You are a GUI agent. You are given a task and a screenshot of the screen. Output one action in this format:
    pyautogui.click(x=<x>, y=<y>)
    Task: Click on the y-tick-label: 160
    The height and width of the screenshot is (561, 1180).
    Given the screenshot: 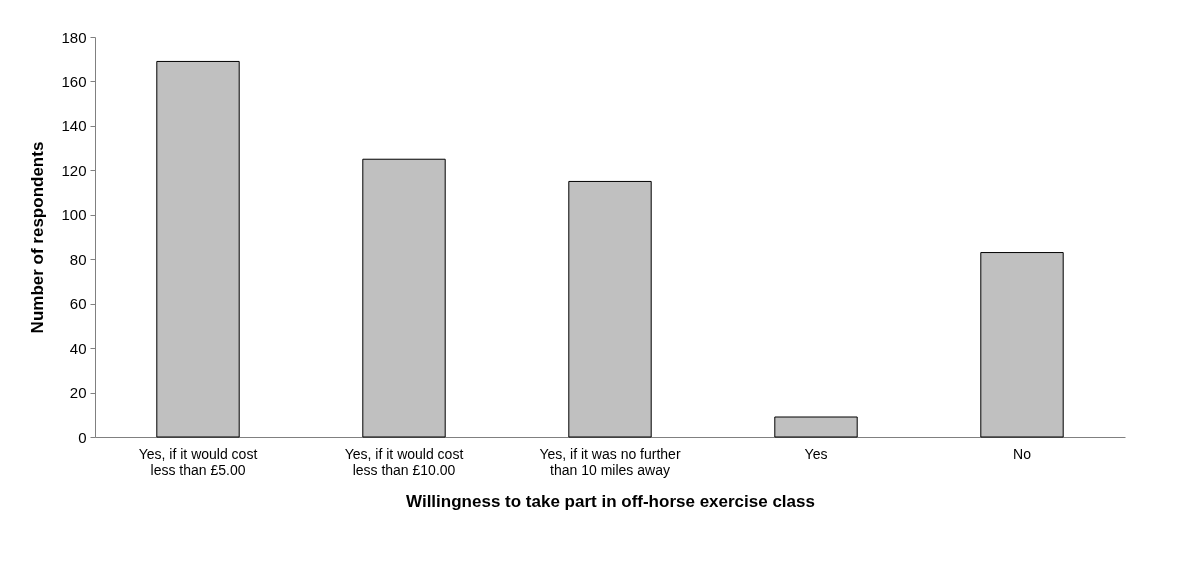 What is the action you would take?
    pyautogui.click(x=74, y=81)
    